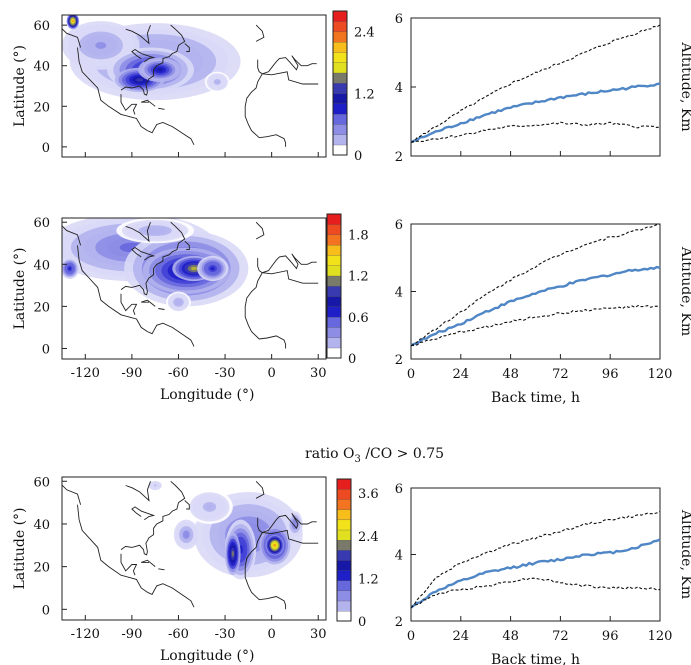  What do you see at coordinates (41, 107) in the screenshot?
I see `lat-tick-label: 20` at bounding box center [41, 107].